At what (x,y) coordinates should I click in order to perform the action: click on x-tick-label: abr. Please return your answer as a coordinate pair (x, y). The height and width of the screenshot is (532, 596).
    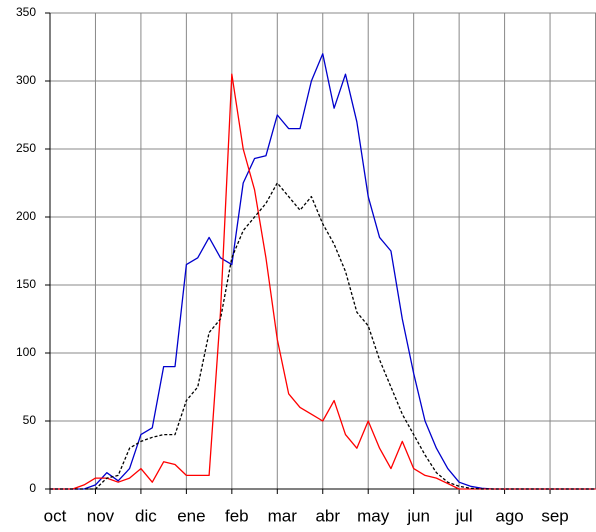
    Looking at the image, I should click on (327, 515).